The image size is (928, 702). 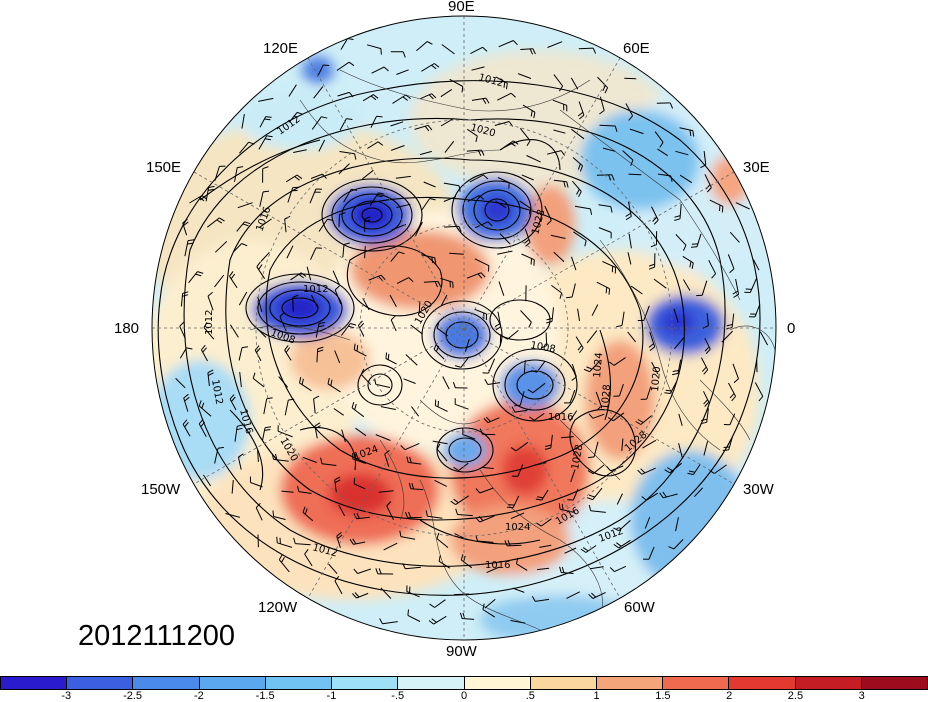 I want to click on isobar-label: 1016, so click(x=497, y=565).